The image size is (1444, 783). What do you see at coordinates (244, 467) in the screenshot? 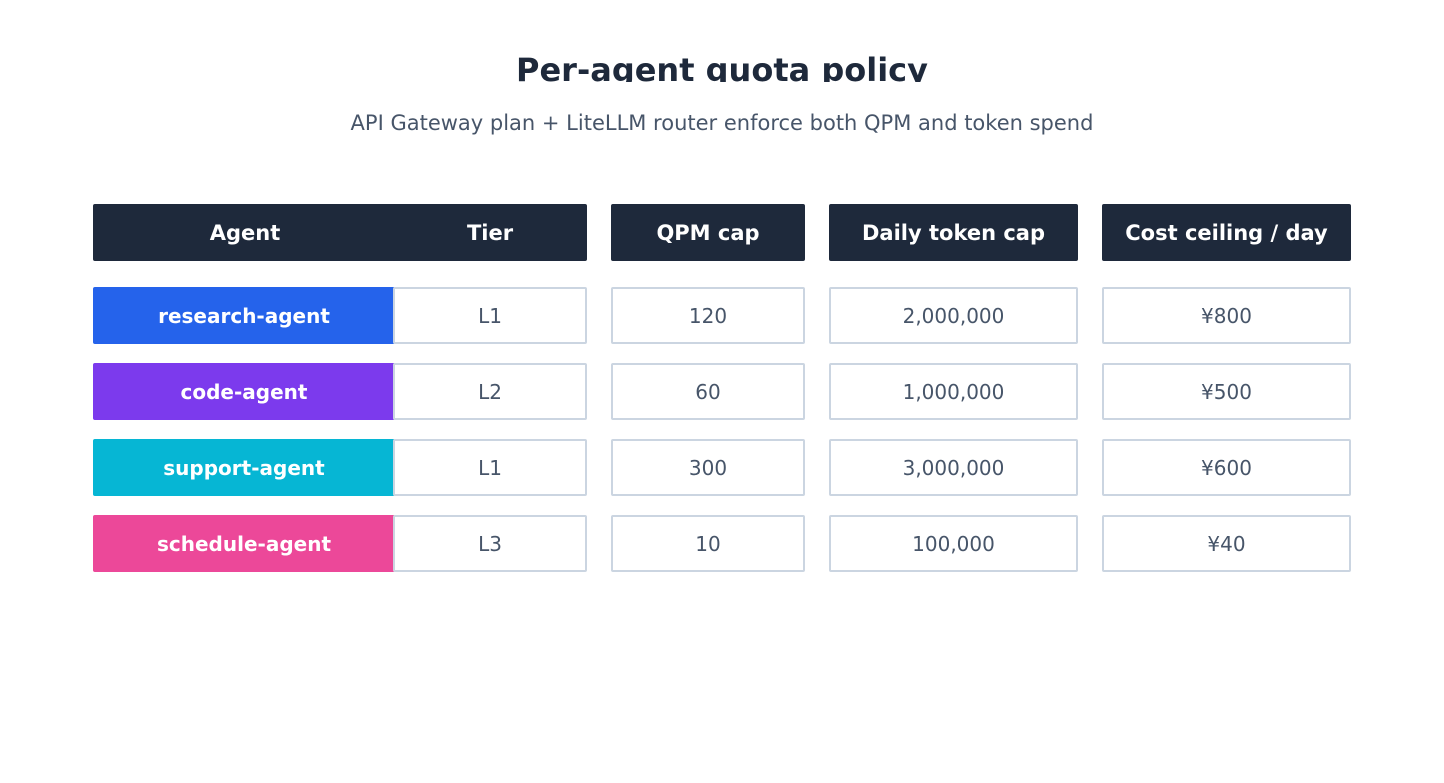
I see `agent-label: support-agent` at bounding box center [244, 467].